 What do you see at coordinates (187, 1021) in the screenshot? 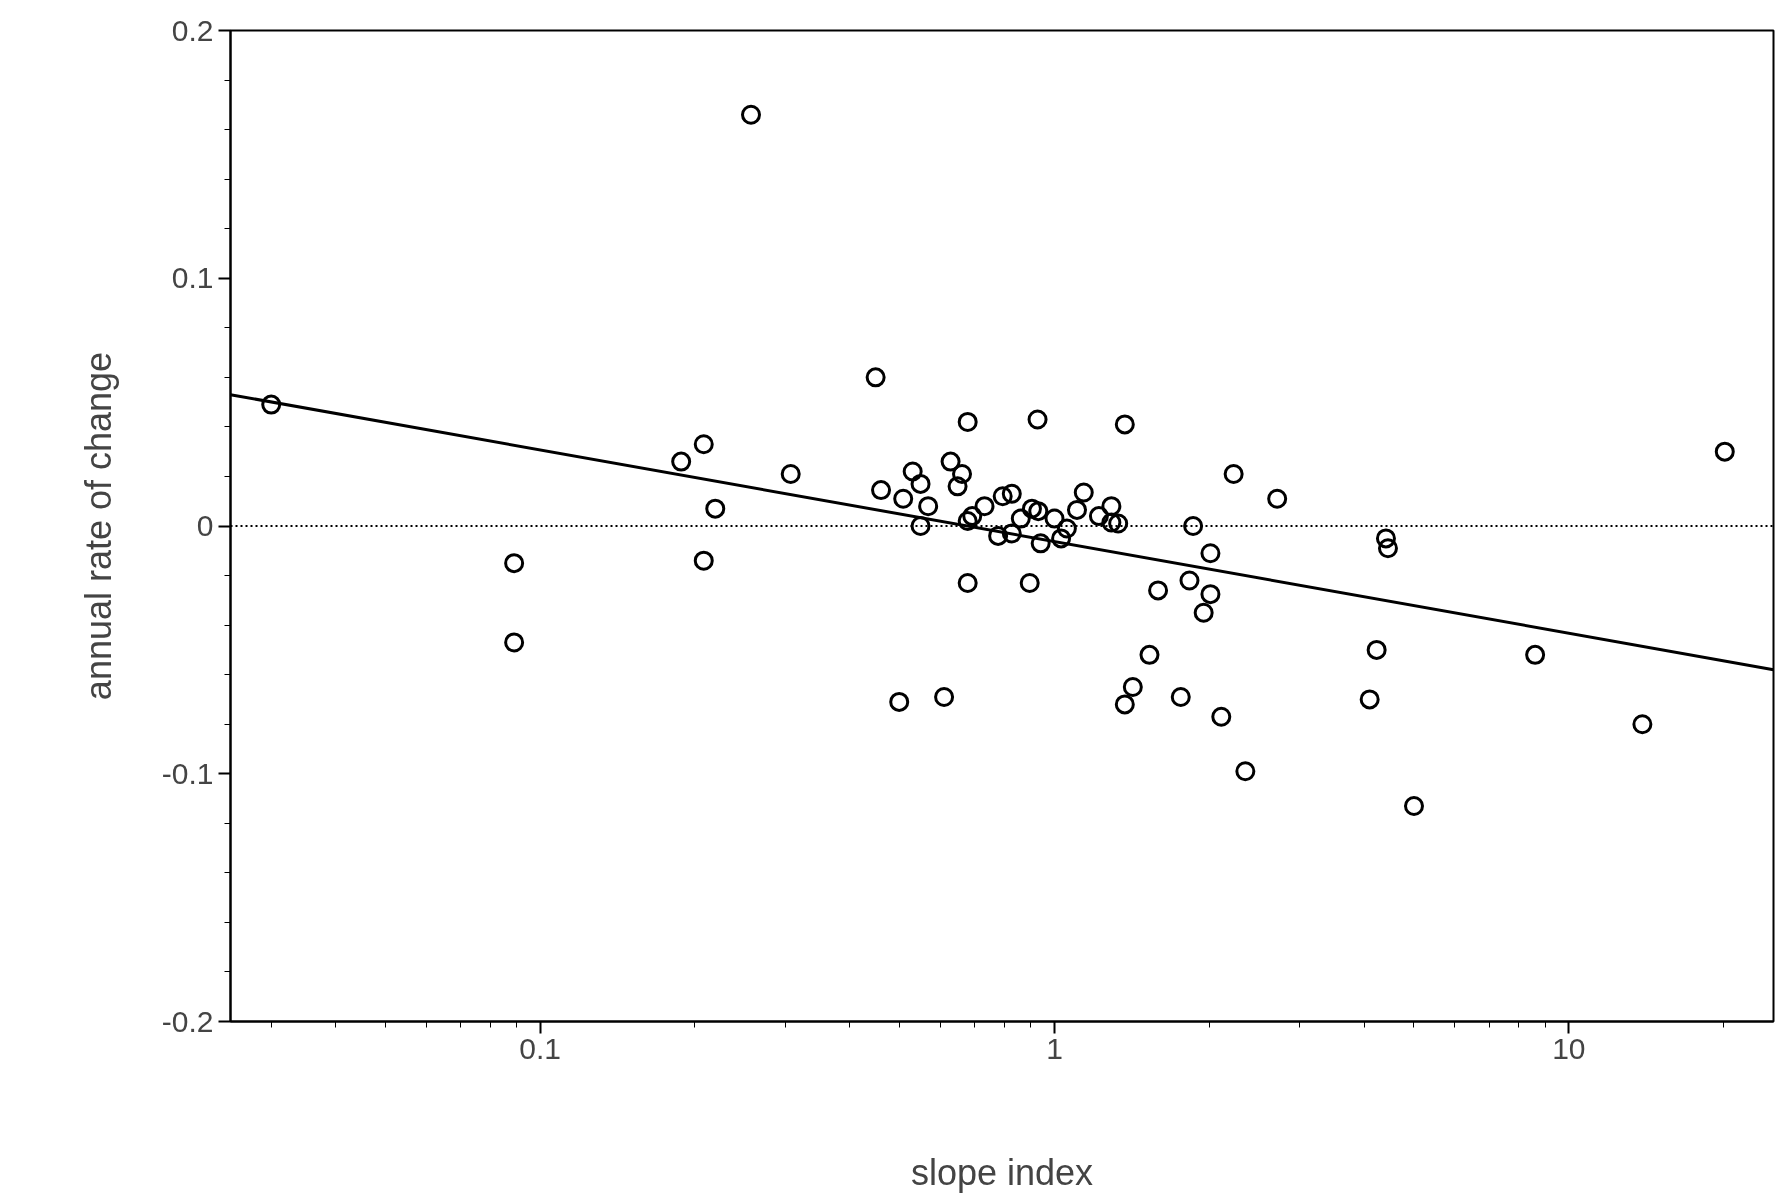
I see `y-tick-label: -0.2` at bounding box center [187, 1021].